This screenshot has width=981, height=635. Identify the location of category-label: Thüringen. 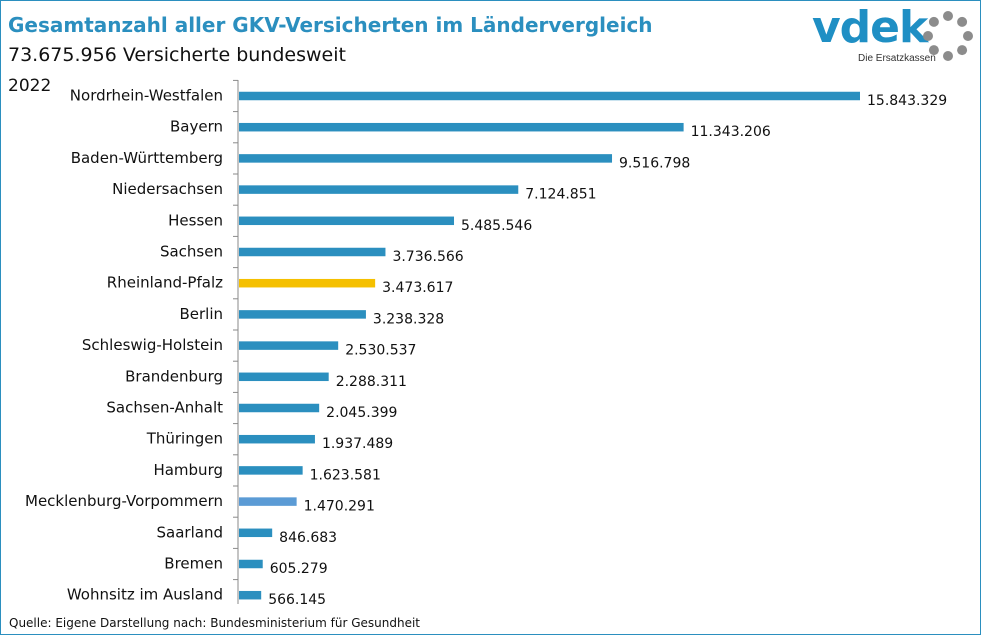
(184, 439).